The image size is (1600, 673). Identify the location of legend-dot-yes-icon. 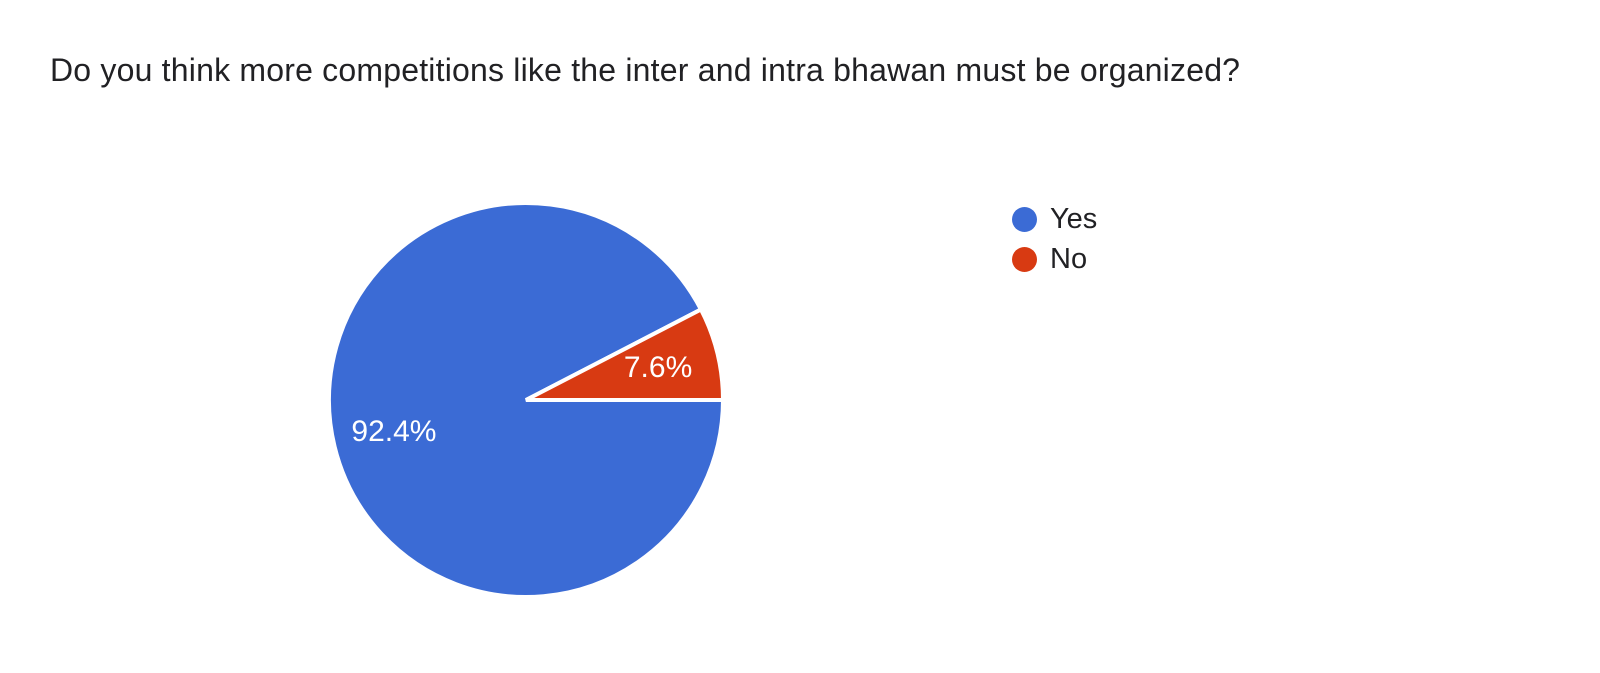
(1024, 219).